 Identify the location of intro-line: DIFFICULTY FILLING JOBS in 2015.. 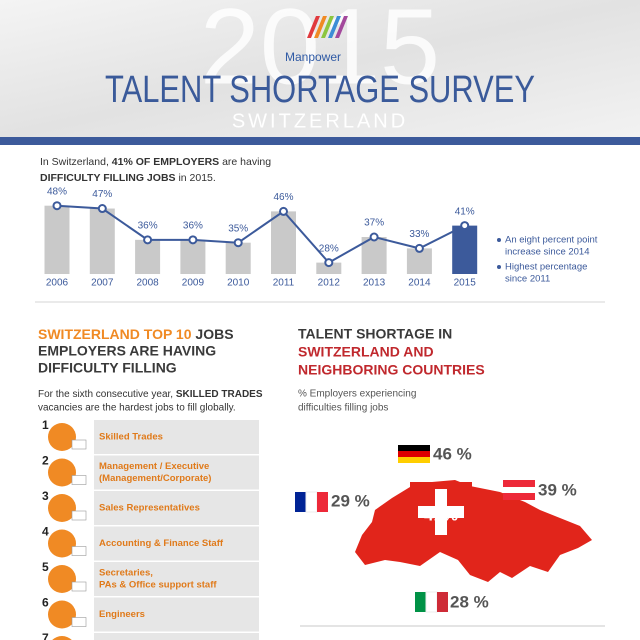
(128, 178).